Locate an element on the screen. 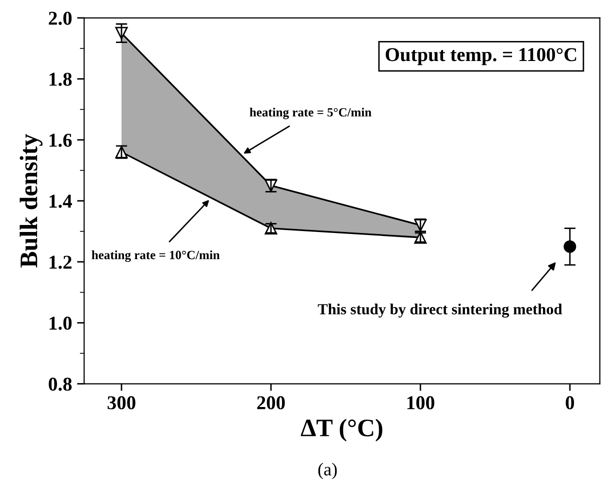 The width and height of the screenshot is (601, 484). x-tick-label: 200 is located at coordinates (271, 403).